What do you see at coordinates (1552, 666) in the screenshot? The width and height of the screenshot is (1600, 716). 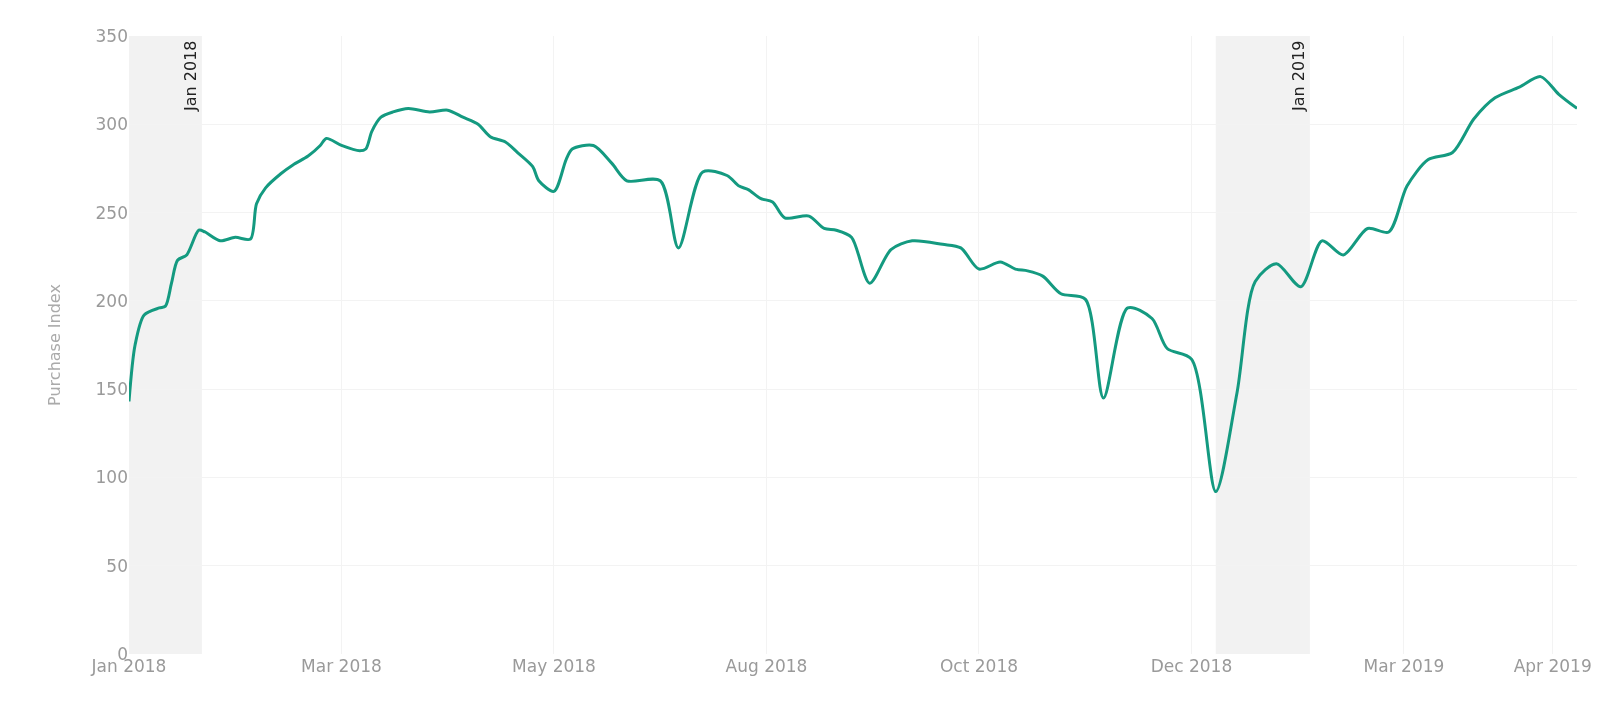 I see `x-tick-label: Apr 2019` at bounding box center [1552, 666].